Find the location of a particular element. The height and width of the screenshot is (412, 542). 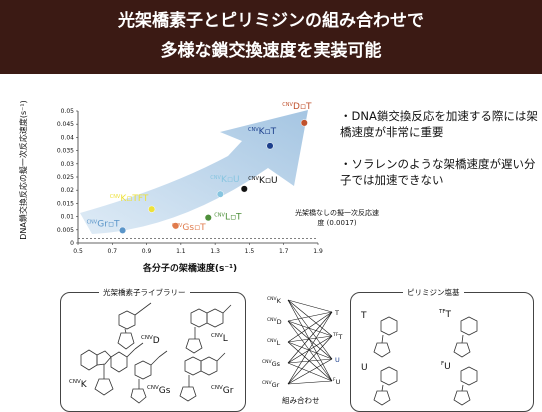

bullet-point-2: ・ソラレンのような架橋速度が遅い分子では加速できない is located at coordinates (438, 172).